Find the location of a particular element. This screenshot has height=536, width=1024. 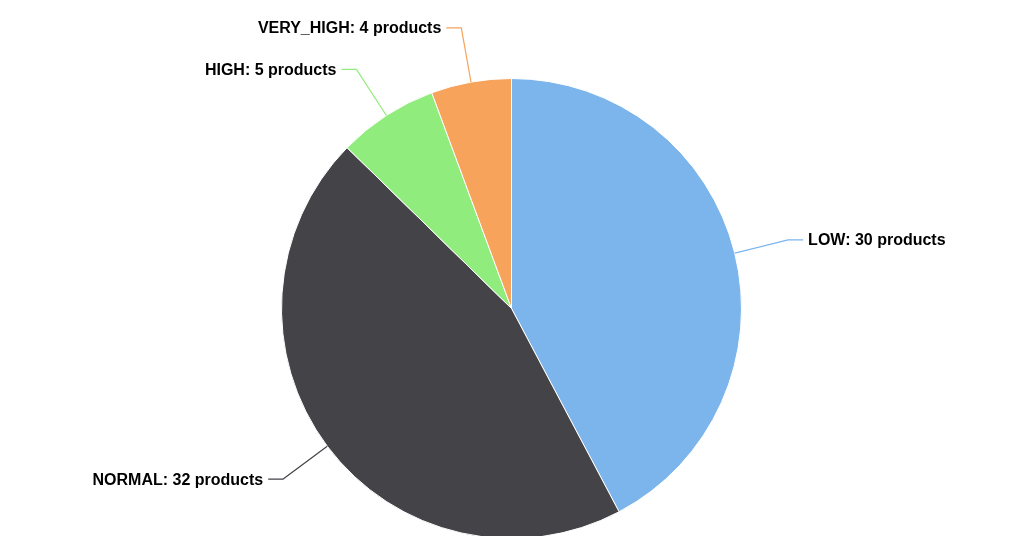

slice-label: LOW: 30 products is located at coordinates (877, 240).